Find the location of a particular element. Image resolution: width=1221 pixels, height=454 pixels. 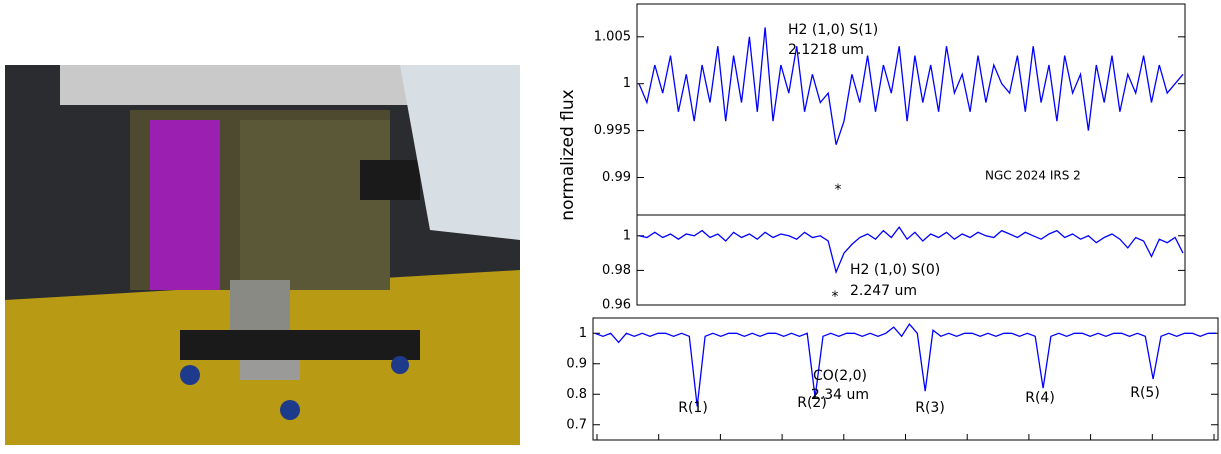

annotation: CO(2,0) is located at coordinates (840, 376).